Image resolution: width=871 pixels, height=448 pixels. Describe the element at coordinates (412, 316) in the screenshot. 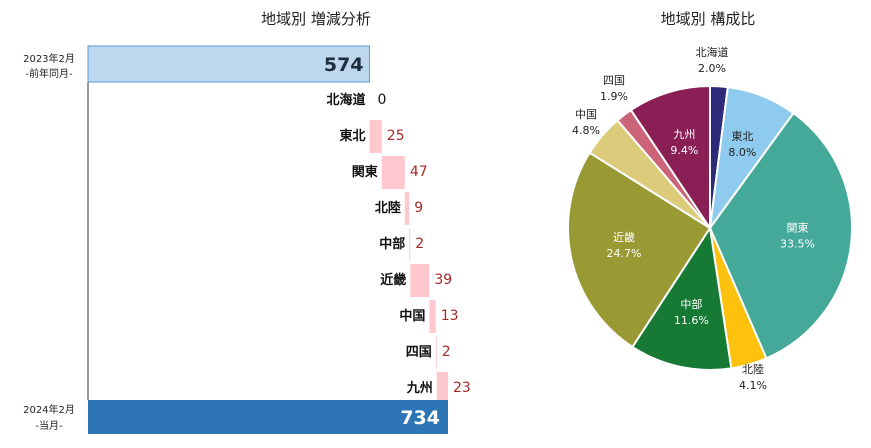

I see `category-label: 中国` at that location.